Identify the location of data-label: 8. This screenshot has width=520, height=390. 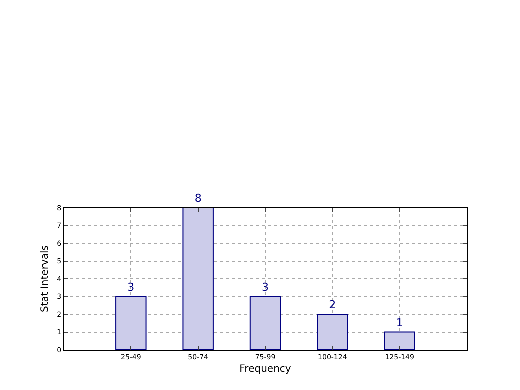
(198, 198).